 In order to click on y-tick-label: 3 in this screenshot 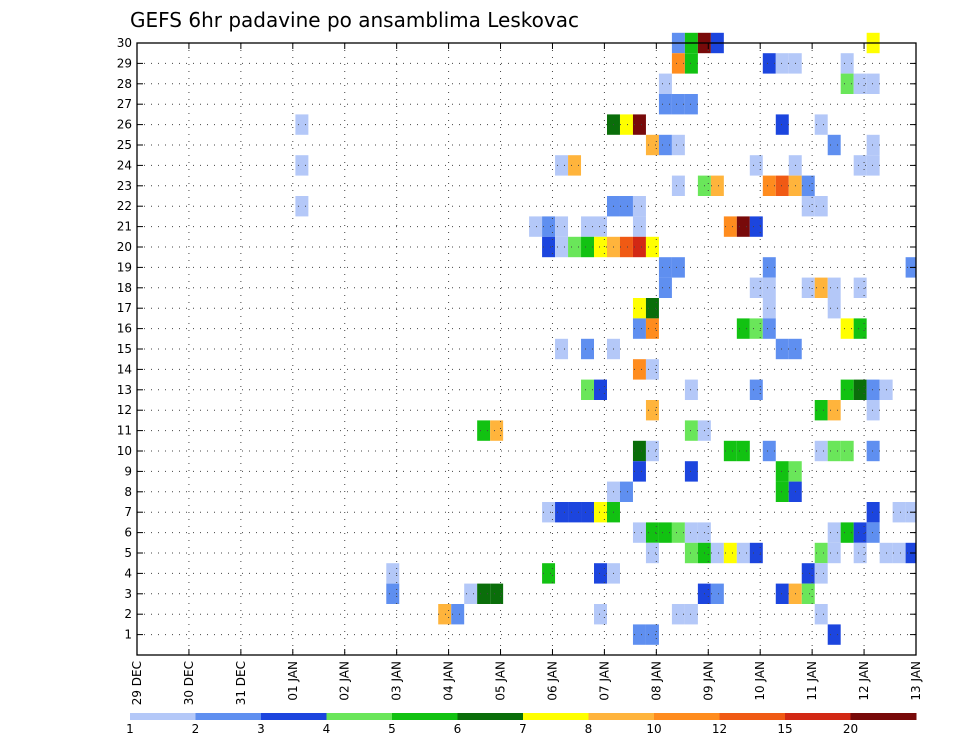, I will do `click(128, 594)`.